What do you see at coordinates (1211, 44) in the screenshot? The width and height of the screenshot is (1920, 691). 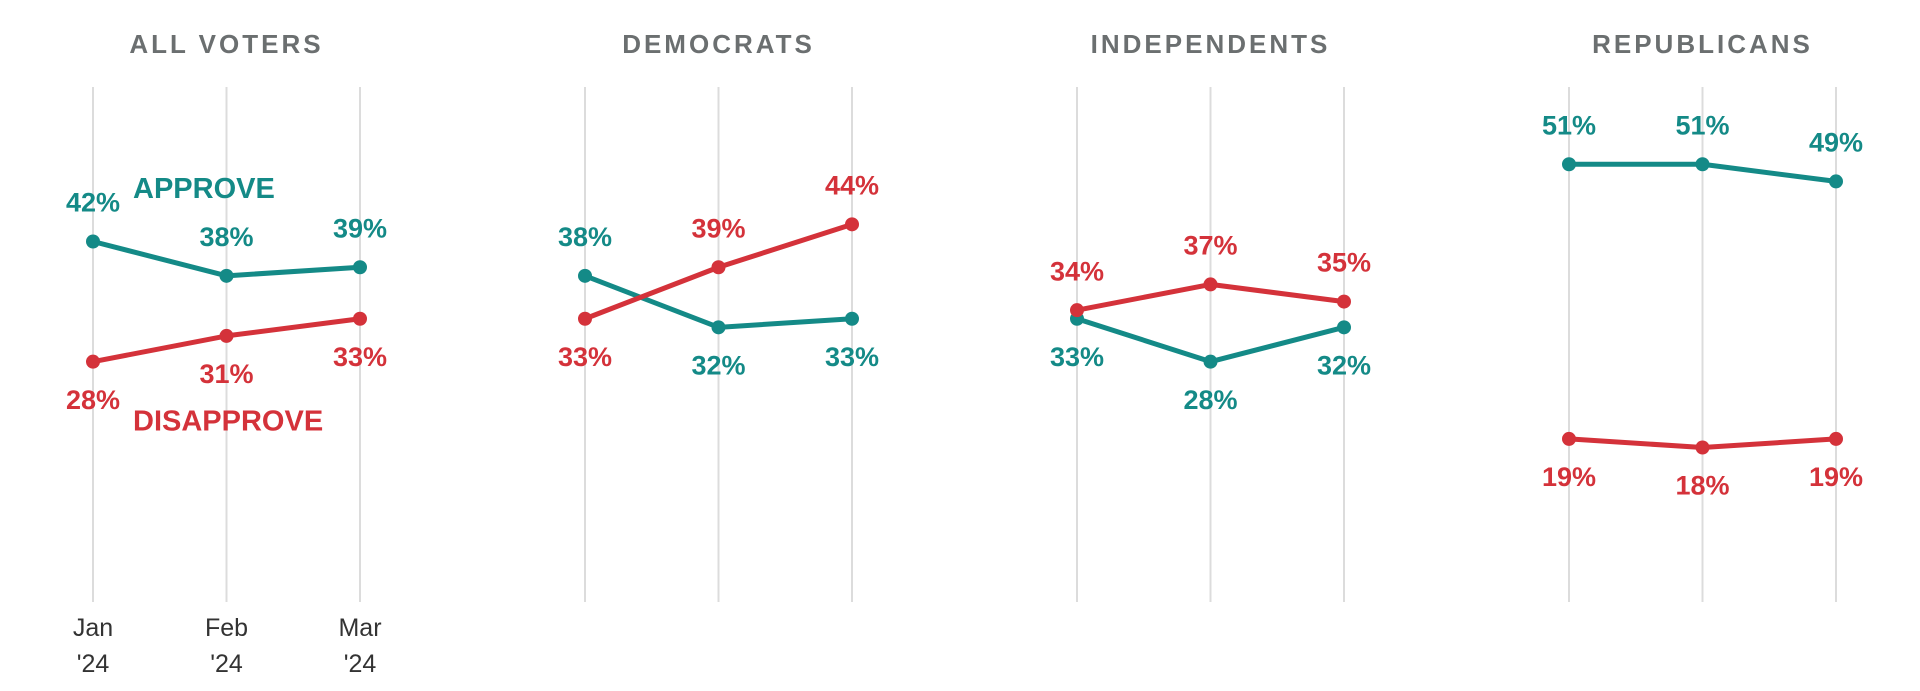 I see `panel-title: INDEPENDENTS` at bounding box center [1211, 44].